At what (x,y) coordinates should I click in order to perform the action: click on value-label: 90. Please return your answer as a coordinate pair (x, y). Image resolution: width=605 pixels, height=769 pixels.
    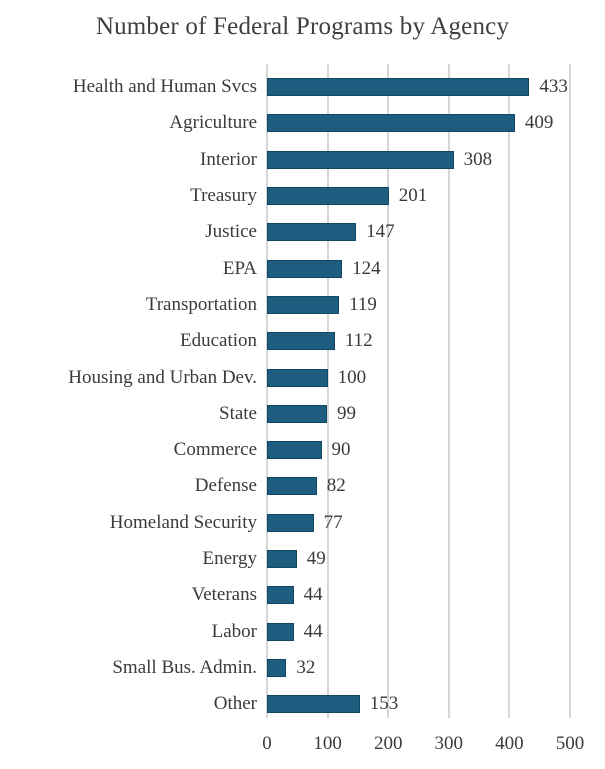
    Looking at the image, I should click on (341, 450).